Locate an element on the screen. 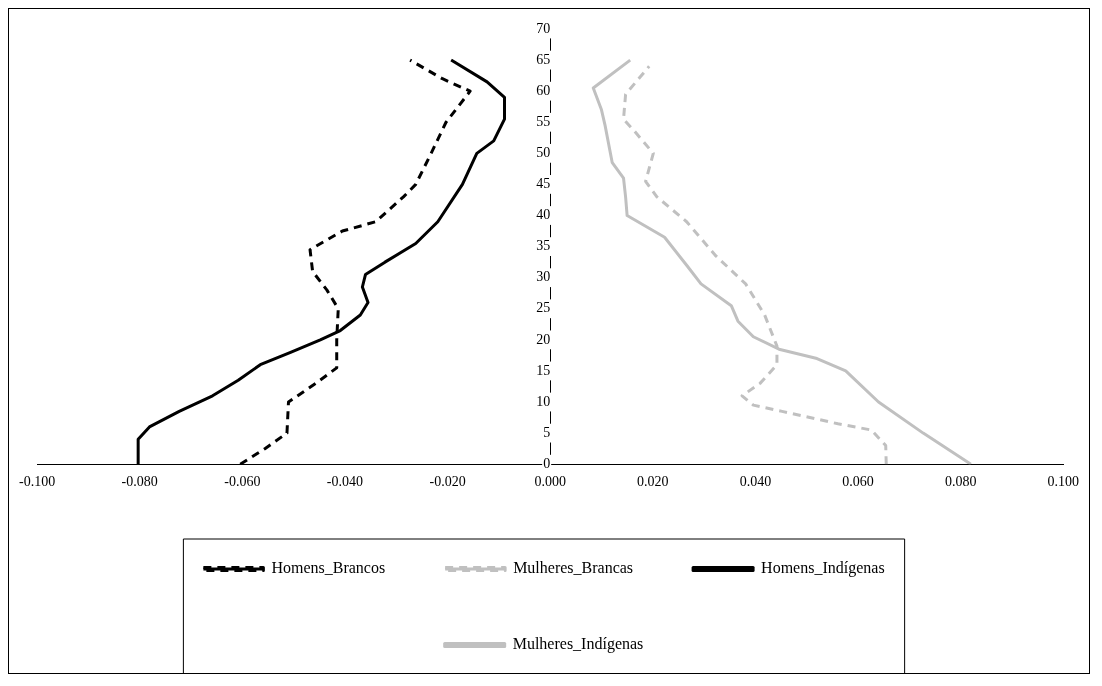 Image resolution: width=1102 pixels, height=686 pixels. y-tick-label: 45 is located at coordinates (543, 184).